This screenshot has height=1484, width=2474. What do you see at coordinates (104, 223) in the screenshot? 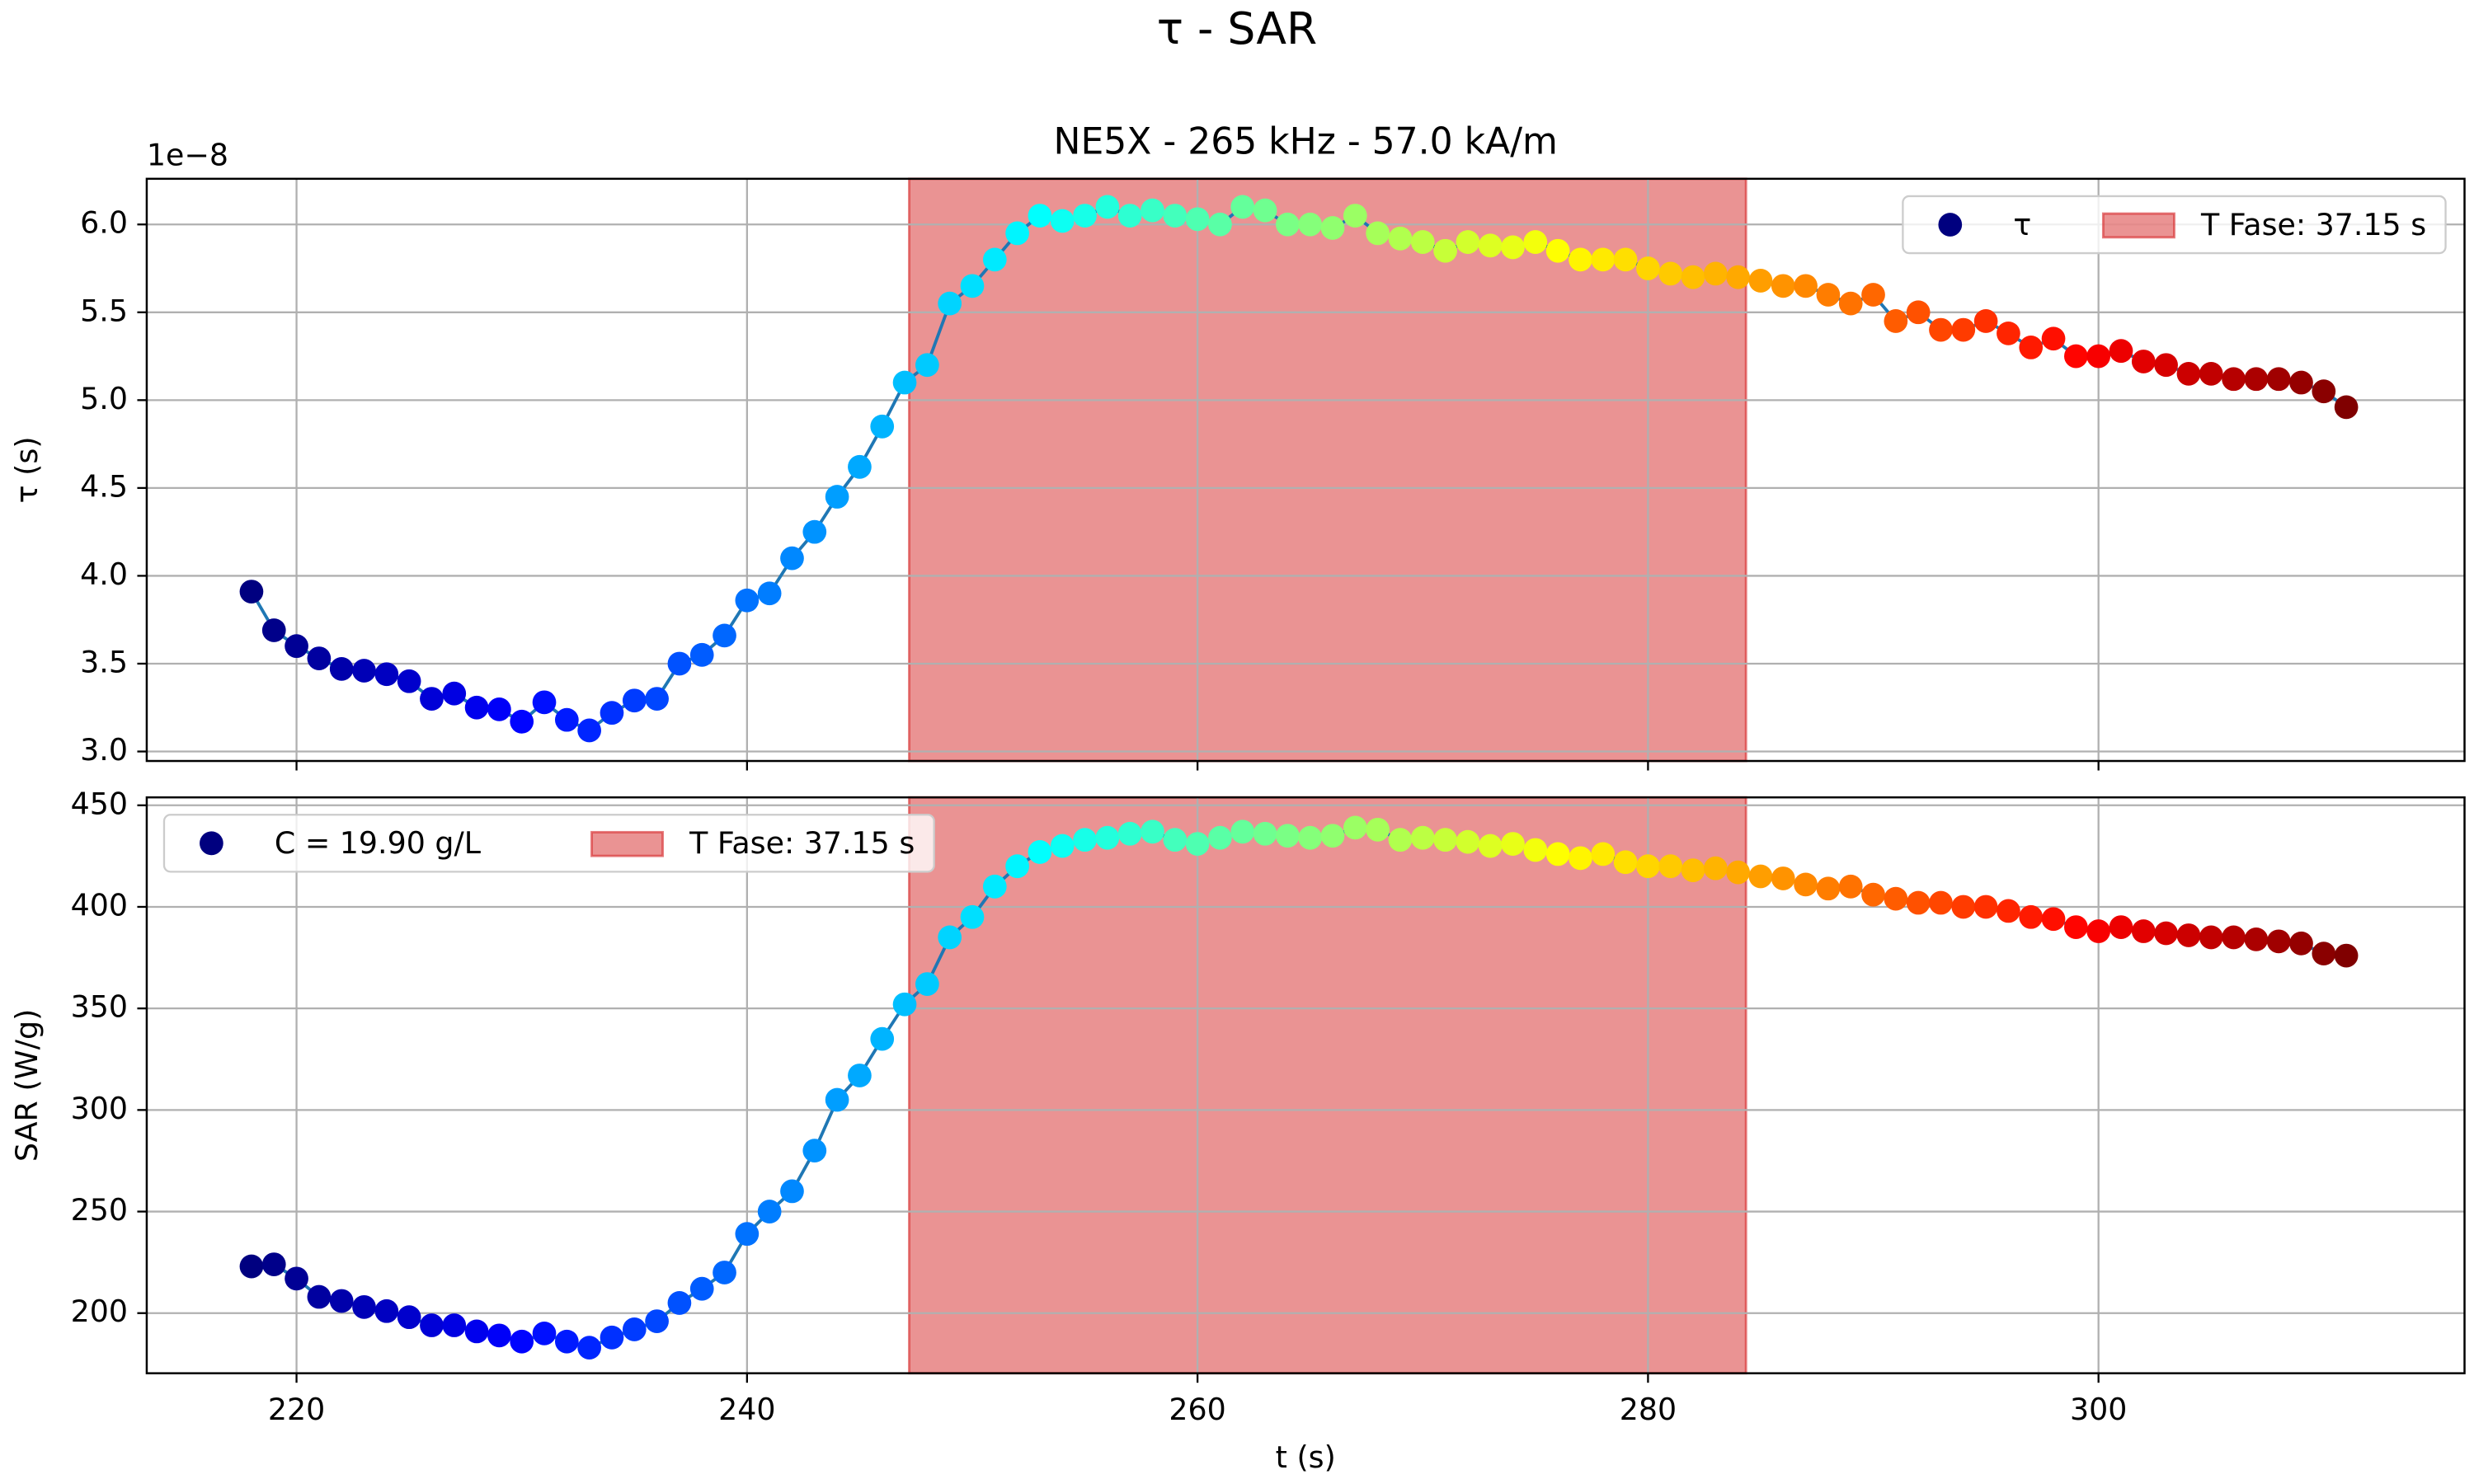
I see `y-tick-label: 6.0` at bounding box center [104, 223].